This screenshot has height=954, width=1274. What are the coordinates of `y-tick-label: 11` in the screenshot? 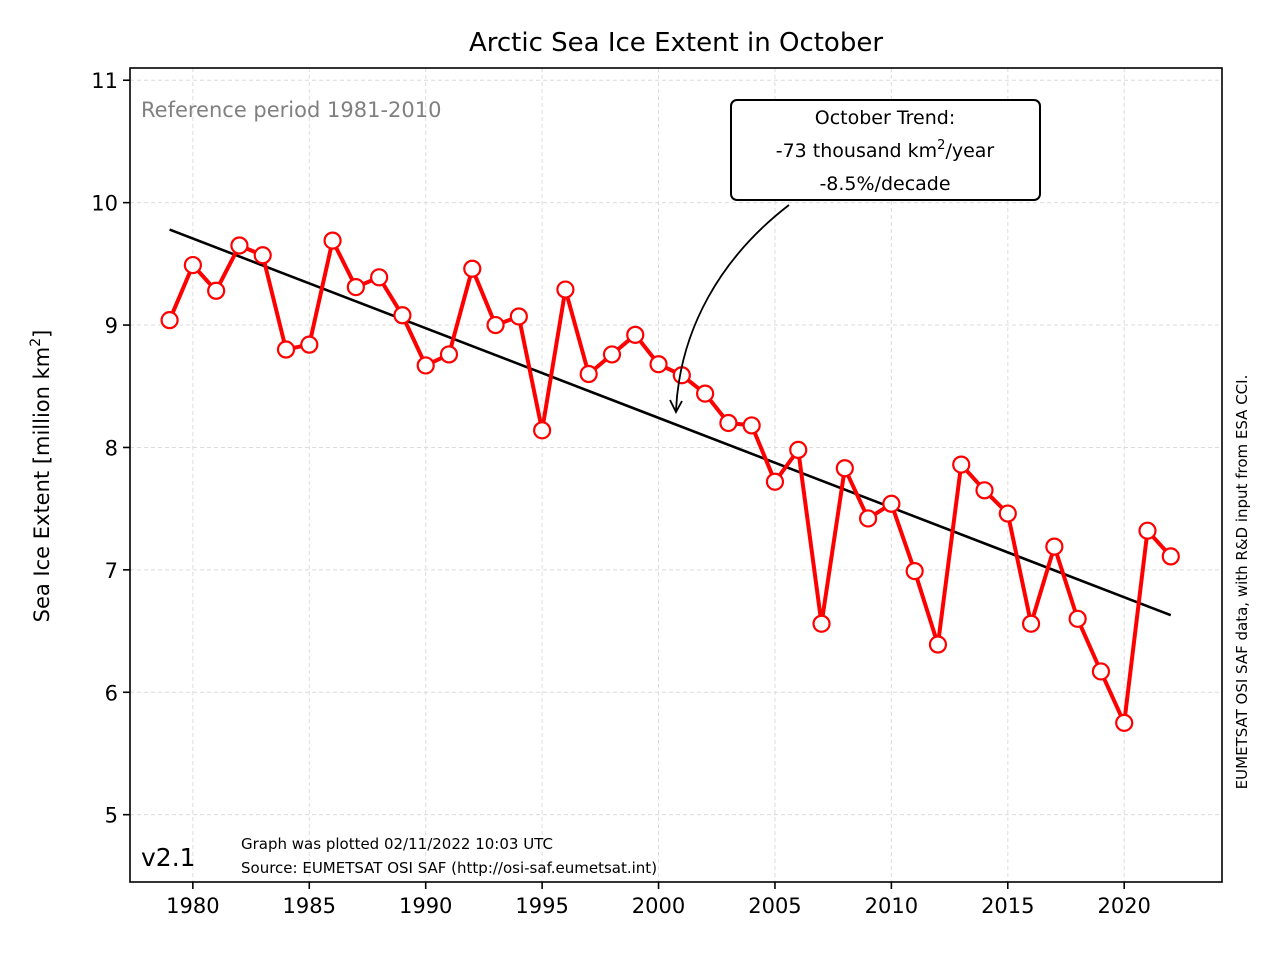 It's located at (104, 81).